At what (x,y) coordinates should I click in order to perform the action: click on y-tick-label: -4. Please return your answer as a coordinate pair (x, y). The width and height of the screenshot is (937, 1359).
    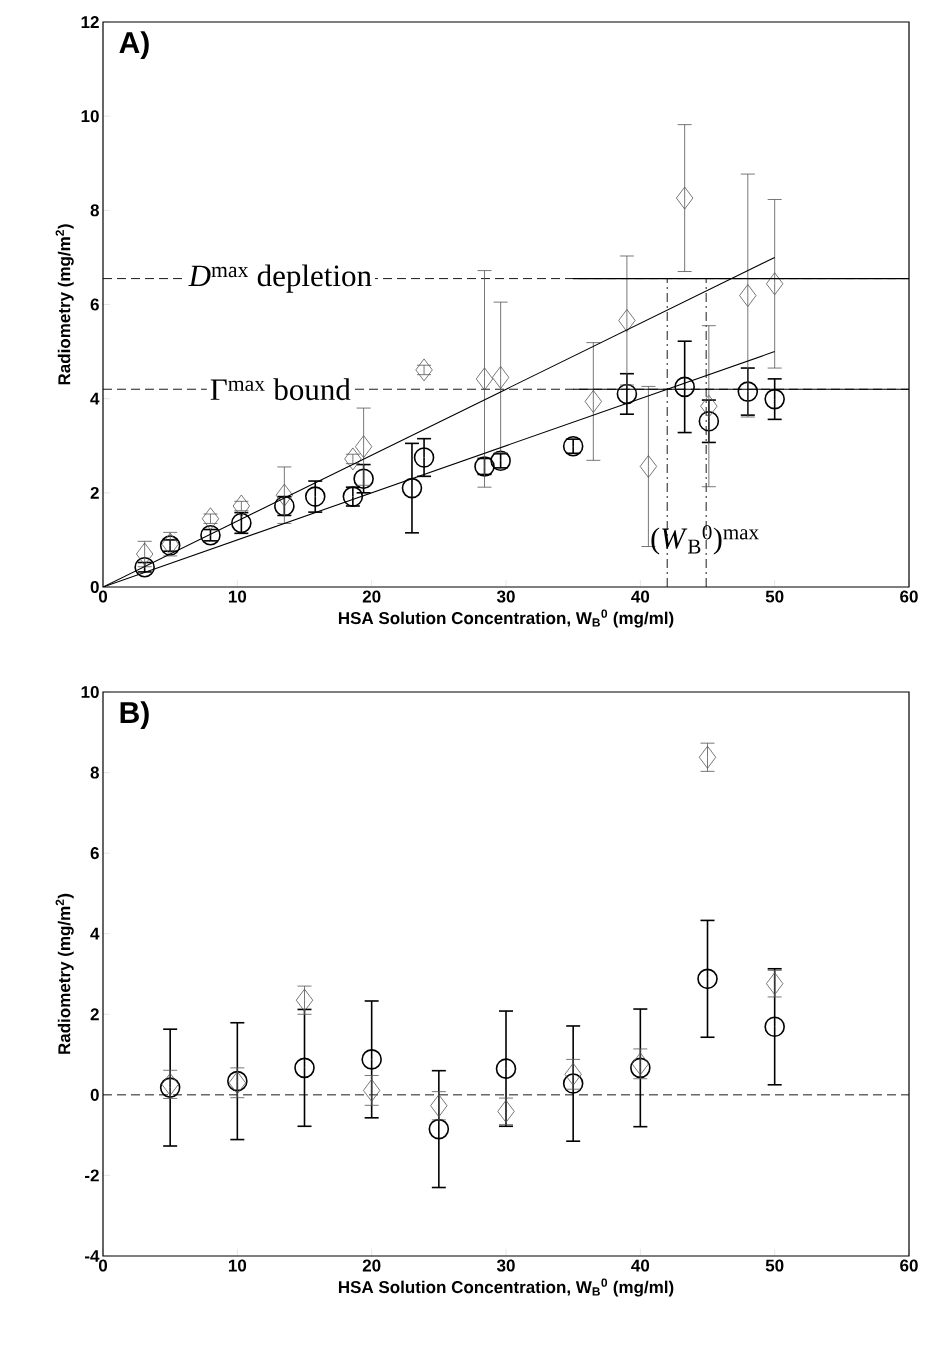
    Looking at the image, I should click on (92, 1256).